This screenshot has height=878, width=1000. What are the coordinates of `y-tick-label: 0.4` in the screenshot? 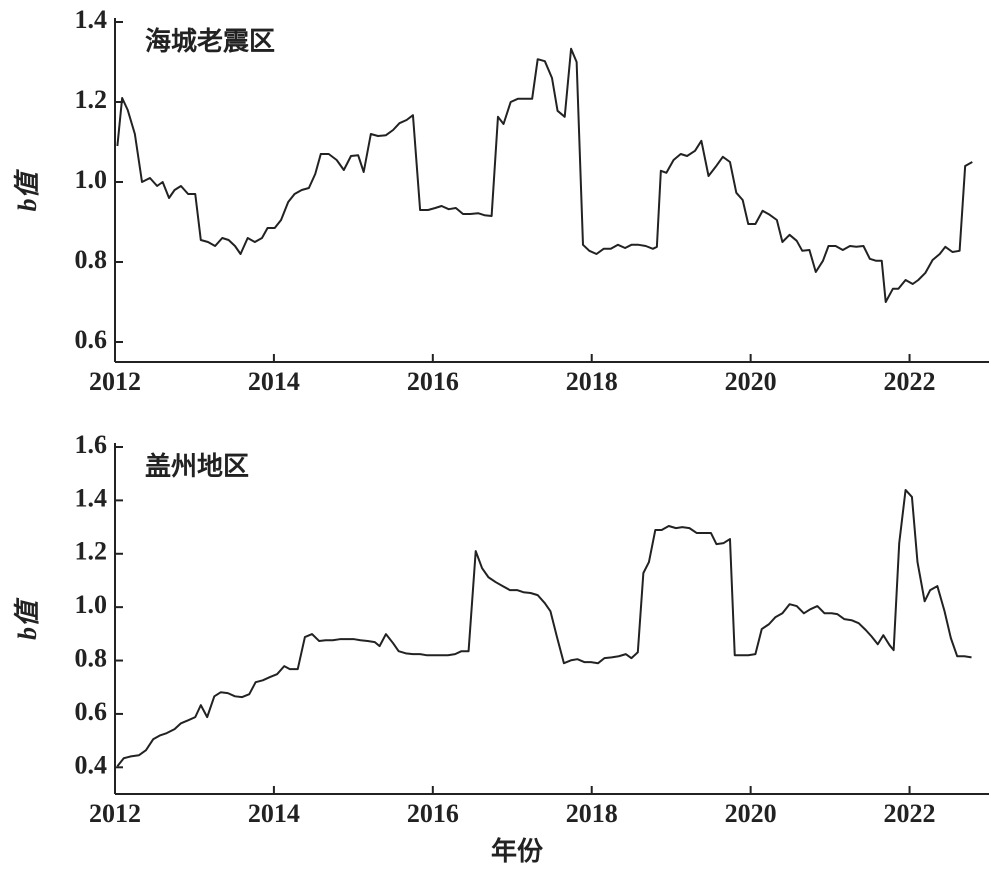 It's located at (91, 764).